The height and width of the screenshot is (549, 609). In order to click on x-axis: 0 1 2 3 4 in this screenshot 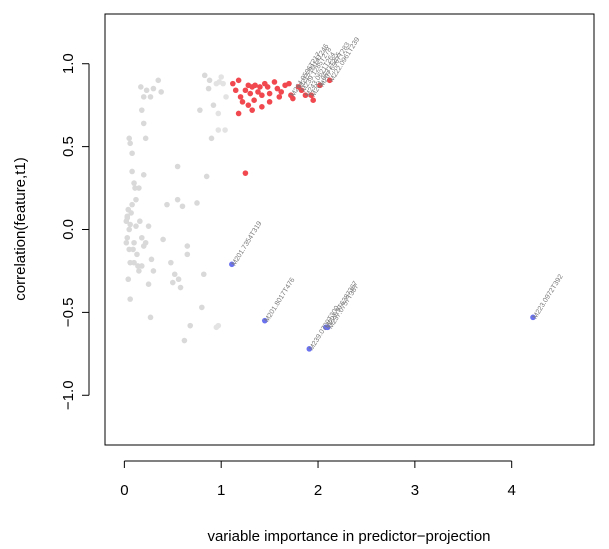, I will do `click(318, 479)`.